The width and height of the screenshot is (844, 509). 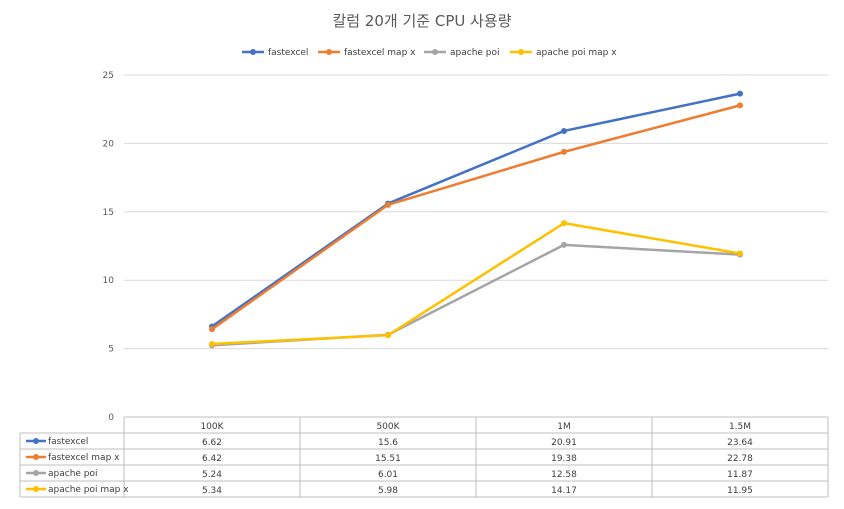 What do you see at coordinates (109, 247) in the screenshot?
I see `y-axis: 0 5 10 15 20 25` at bounding box center [109, 247].